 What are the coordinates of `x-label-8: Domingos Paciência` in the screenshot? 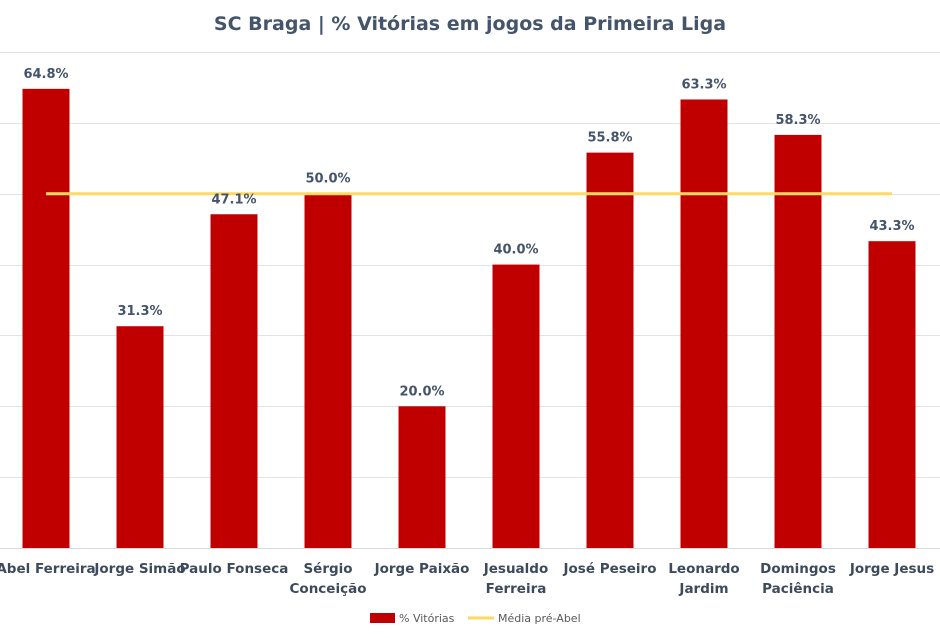 It's located at (798, 579).